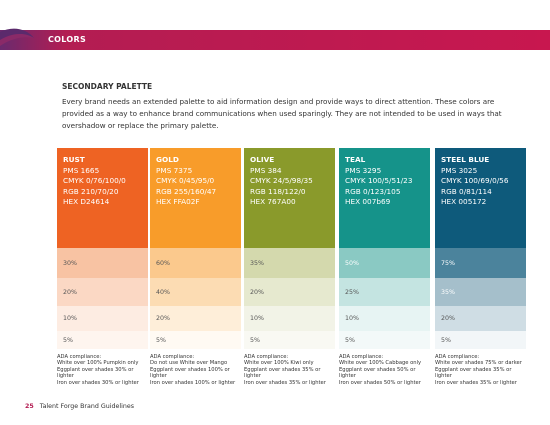 This screenshot has width=550, height=425. I want to click on tint-swatch: 30%, so click(102, 263).